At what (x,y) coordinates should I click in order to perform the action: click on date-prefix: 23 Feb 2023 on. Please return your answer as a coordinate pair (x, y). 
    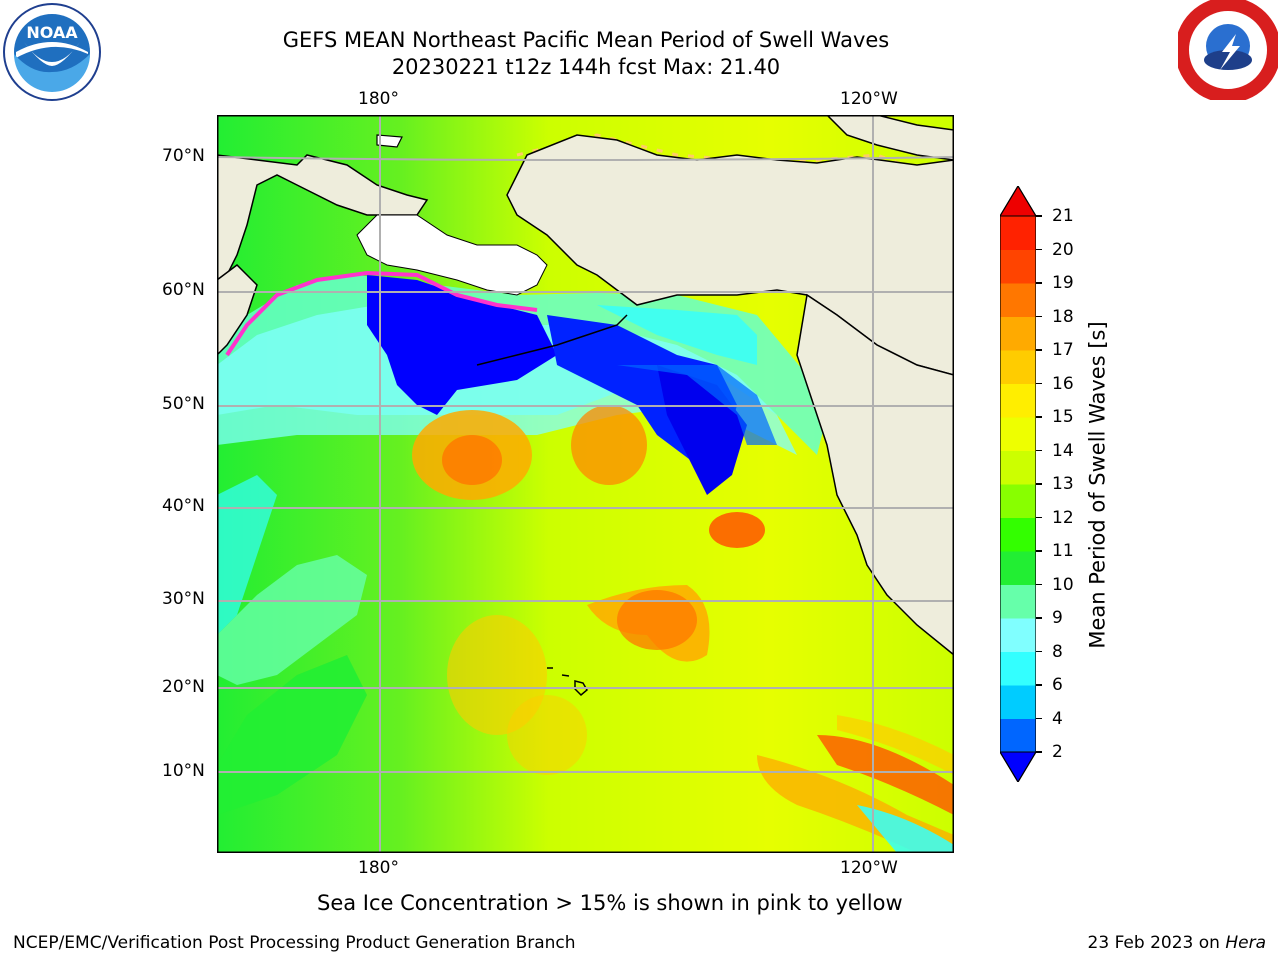
    Looking at the image, I should click on (1156, 943).